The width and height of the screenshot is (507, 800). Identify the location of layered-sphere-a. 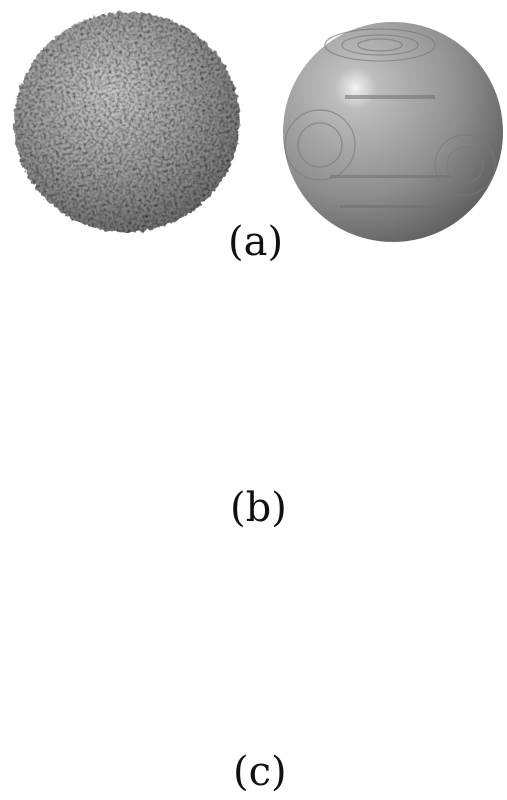
(393, 132).